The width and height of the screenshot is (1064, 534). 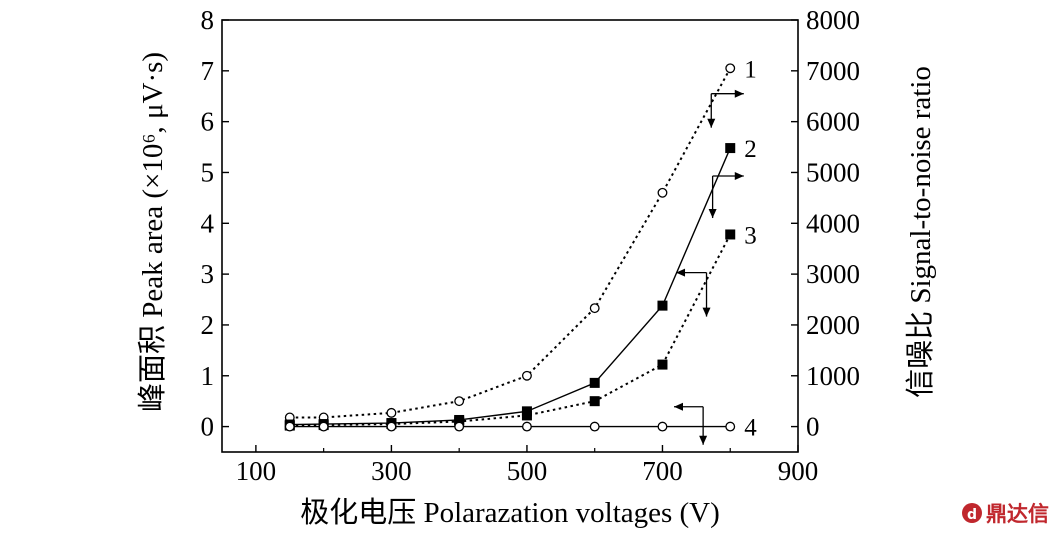 What do you see at coordinates (208, 71) in the screenshot?
I see `left-y-tick-label: 7` at bounding box center [208, 71].